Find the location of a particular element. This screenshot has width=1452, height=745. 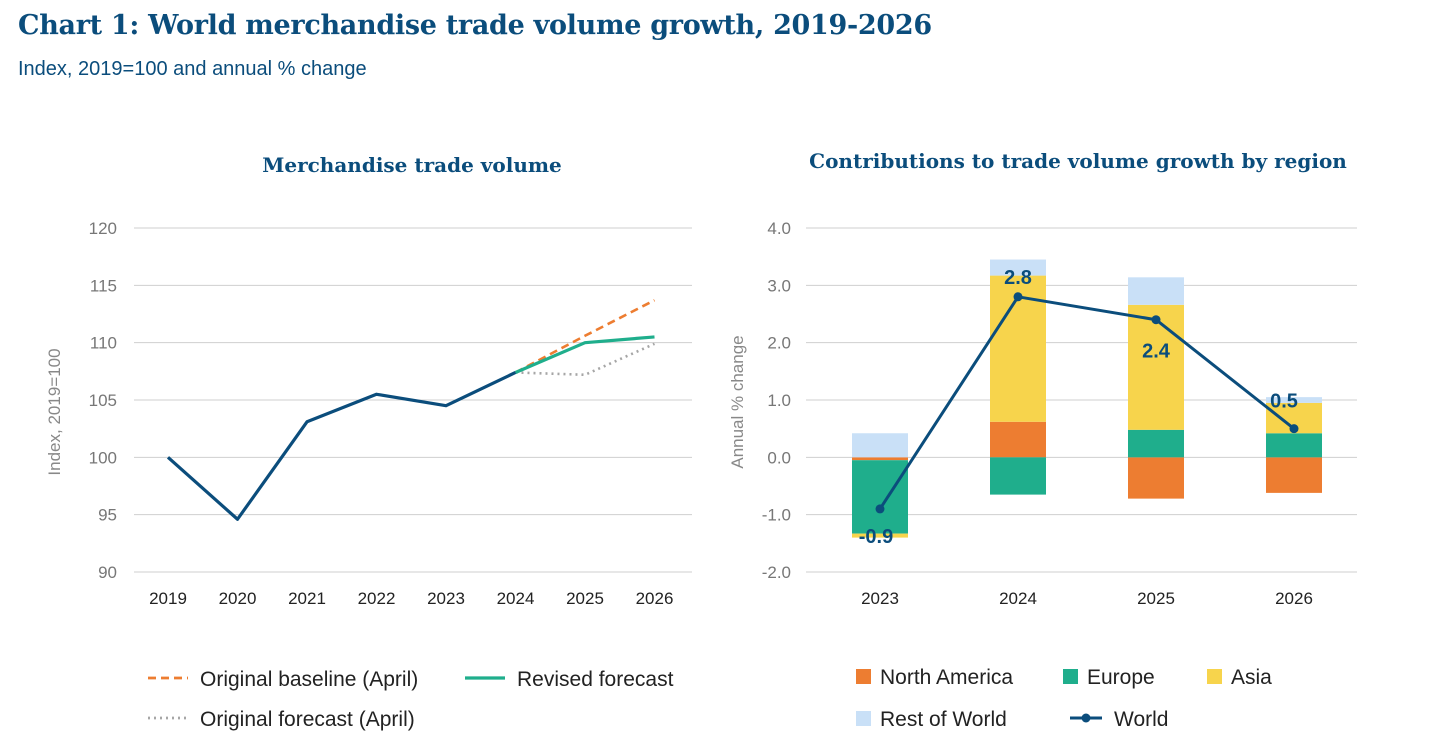

x-tick-label: 2020 is located at coordinates (238, 598).